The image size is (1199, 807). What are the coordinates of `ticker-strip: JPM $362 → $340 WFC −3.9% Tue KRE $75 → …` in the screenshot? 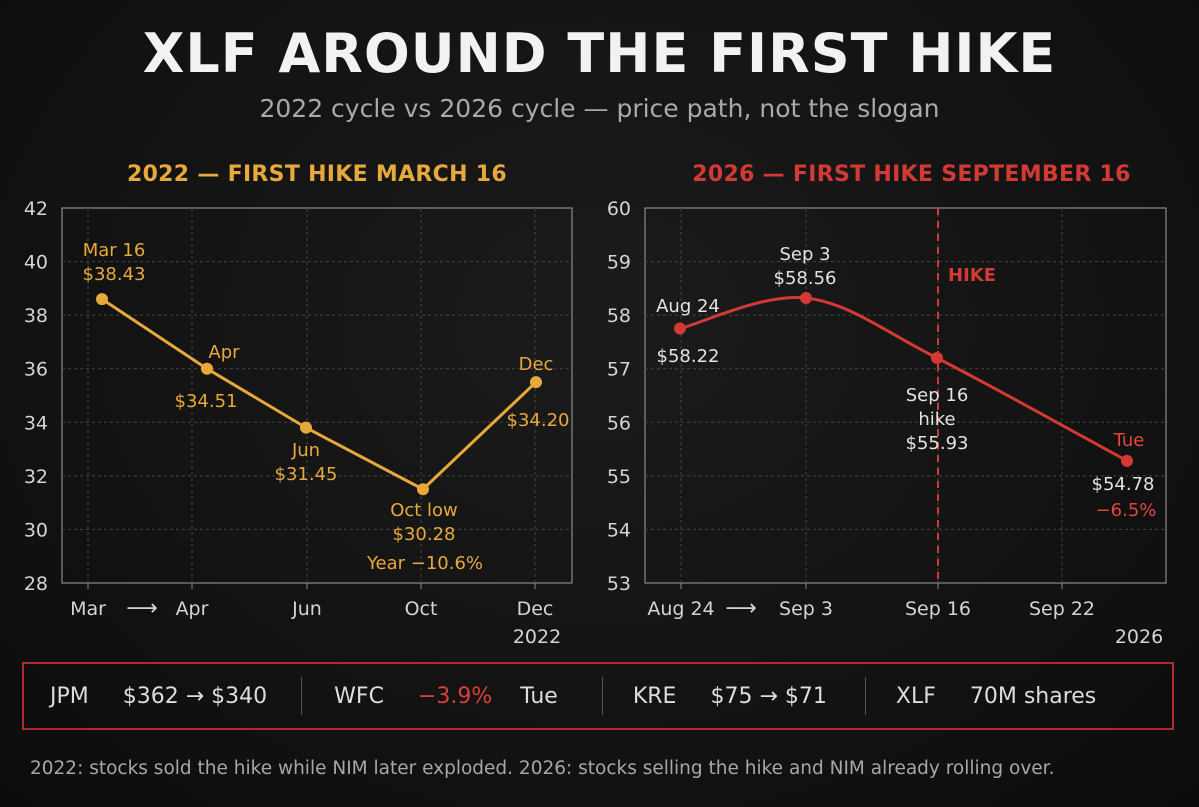 It's located at (598, 696).